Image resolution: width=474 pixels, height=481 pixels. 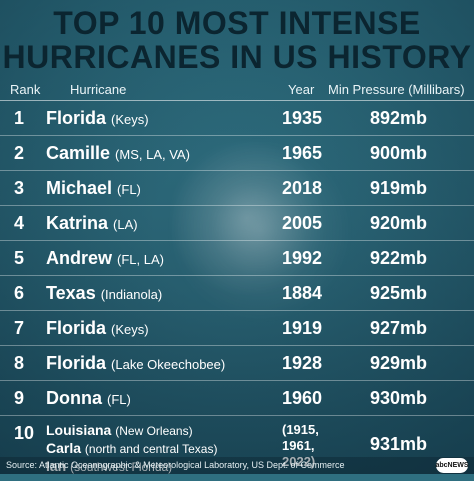 I want to click on hurricane-location: (north and central Texas), so click(x=151, y=449).